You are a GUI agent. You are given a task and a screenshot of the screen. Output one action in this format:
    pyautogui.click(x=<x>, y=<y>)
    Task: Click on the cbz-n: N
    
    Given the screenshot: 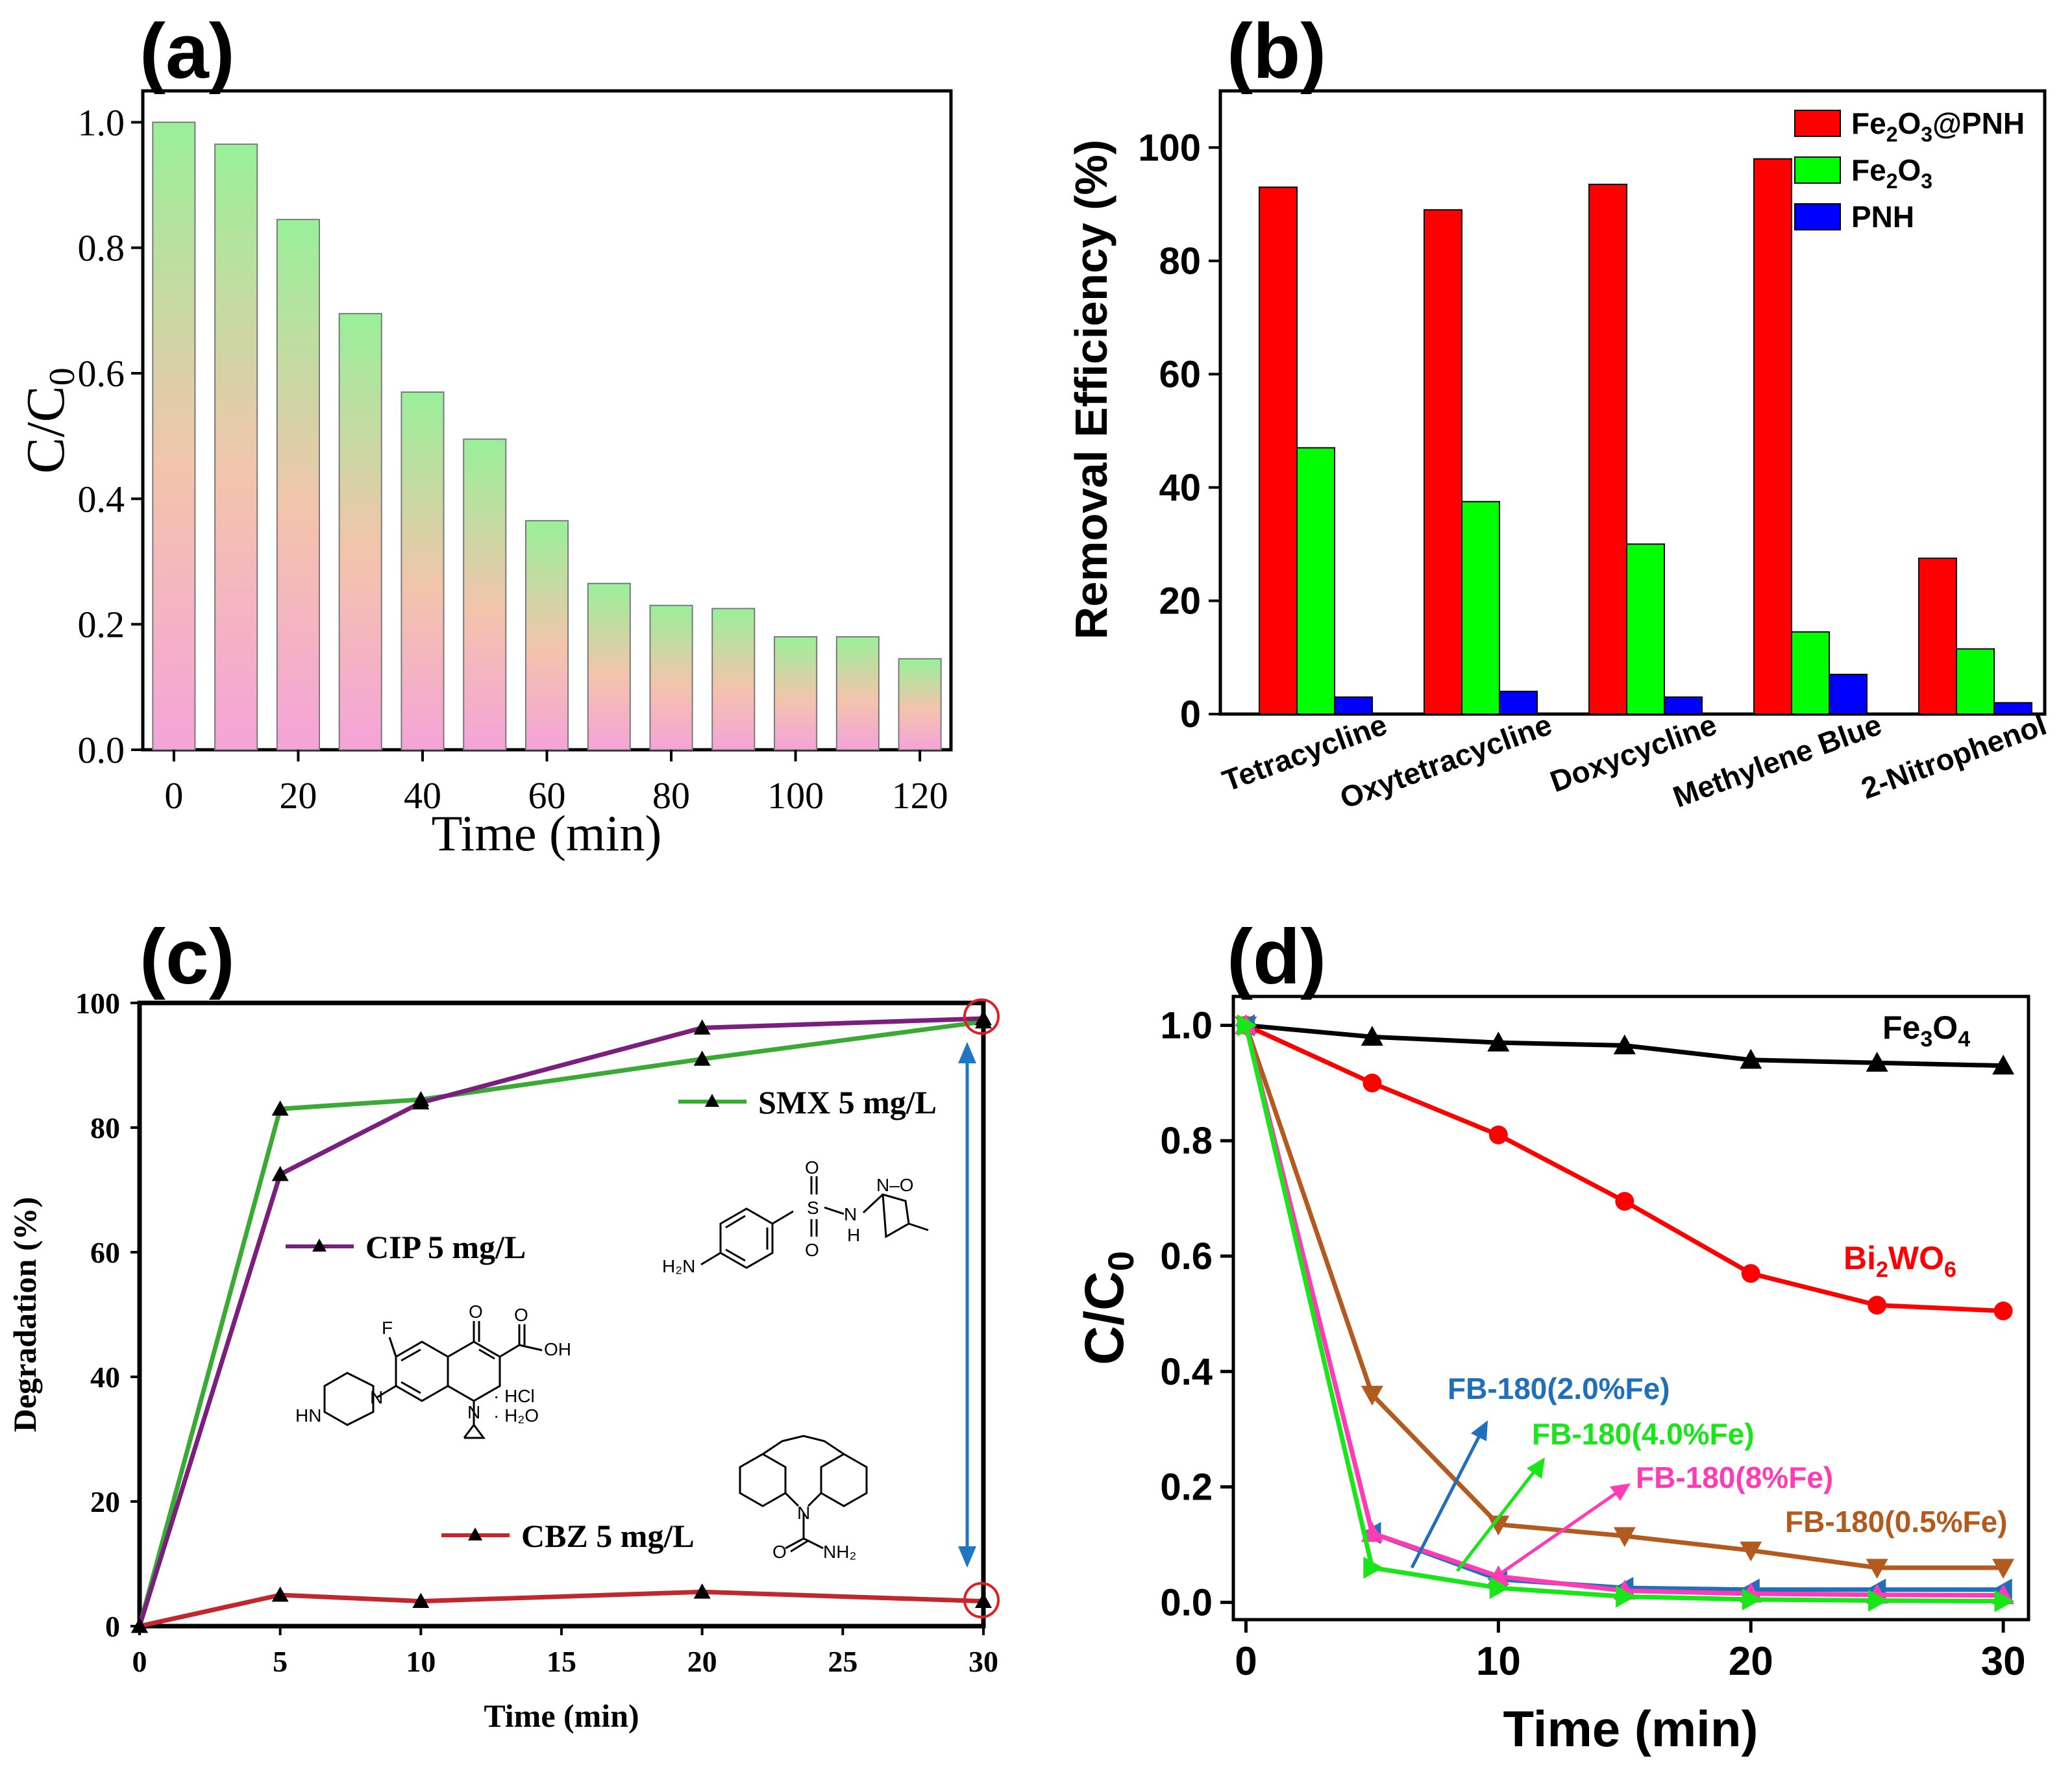 What is the action you would take?
    pyautogui.click(x=804, y=1513)
    